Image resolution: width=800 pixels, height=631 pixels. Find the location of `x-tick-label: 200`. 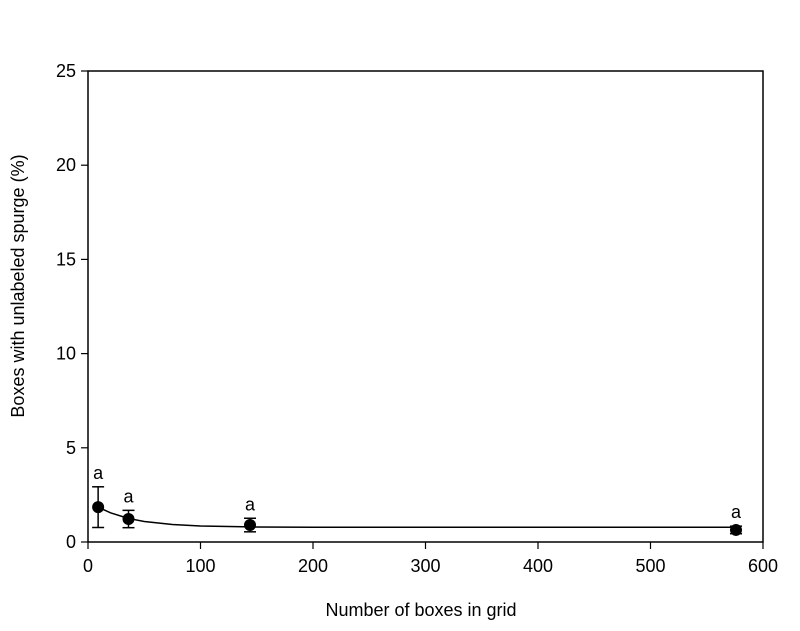

x-tick-label: 200 is located at coordinates (313, 566).